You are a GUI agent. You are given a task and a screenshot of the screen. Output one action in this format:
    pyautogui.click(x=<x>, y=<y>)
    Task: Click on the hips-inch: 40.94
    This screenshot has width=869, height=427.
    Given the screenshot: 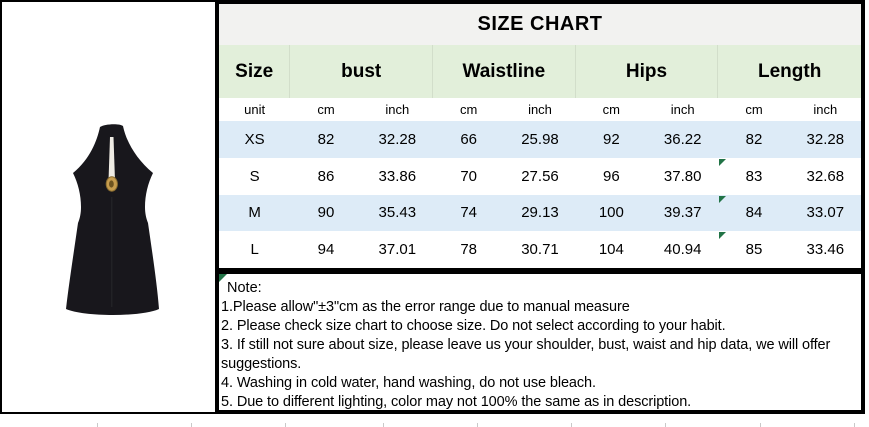 What is the action you would take?
    pyautogui.click(x=682, y=250)
    